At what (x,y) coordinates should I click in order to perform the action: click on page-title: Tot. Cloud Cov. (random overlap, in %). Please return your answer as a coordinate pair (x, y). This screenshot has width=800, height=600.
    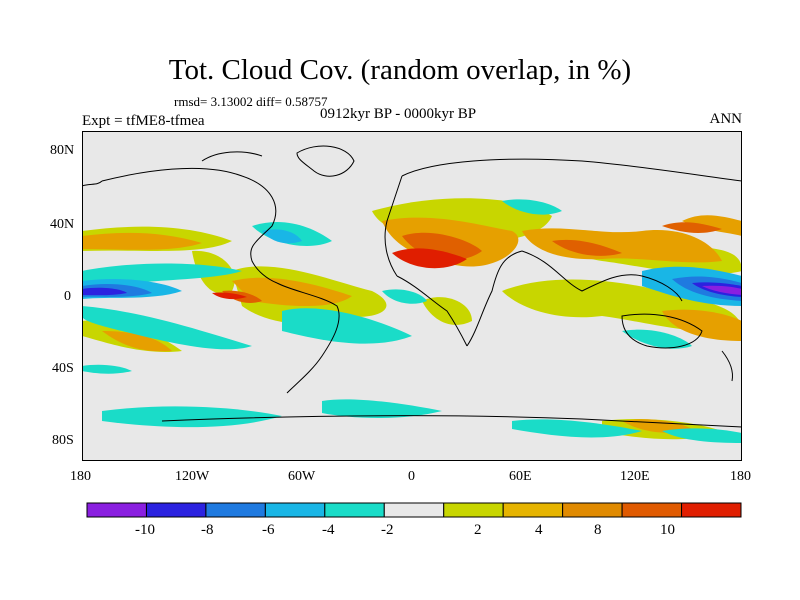
    Looking at the image, I should click on (400, 70).